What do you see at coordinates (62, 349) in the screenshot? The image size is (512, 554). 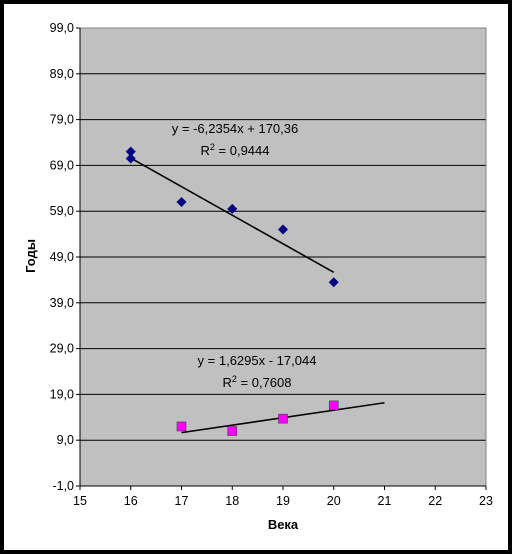 I see `y-tick-label: 29,0` at bounding box center [62, 349].